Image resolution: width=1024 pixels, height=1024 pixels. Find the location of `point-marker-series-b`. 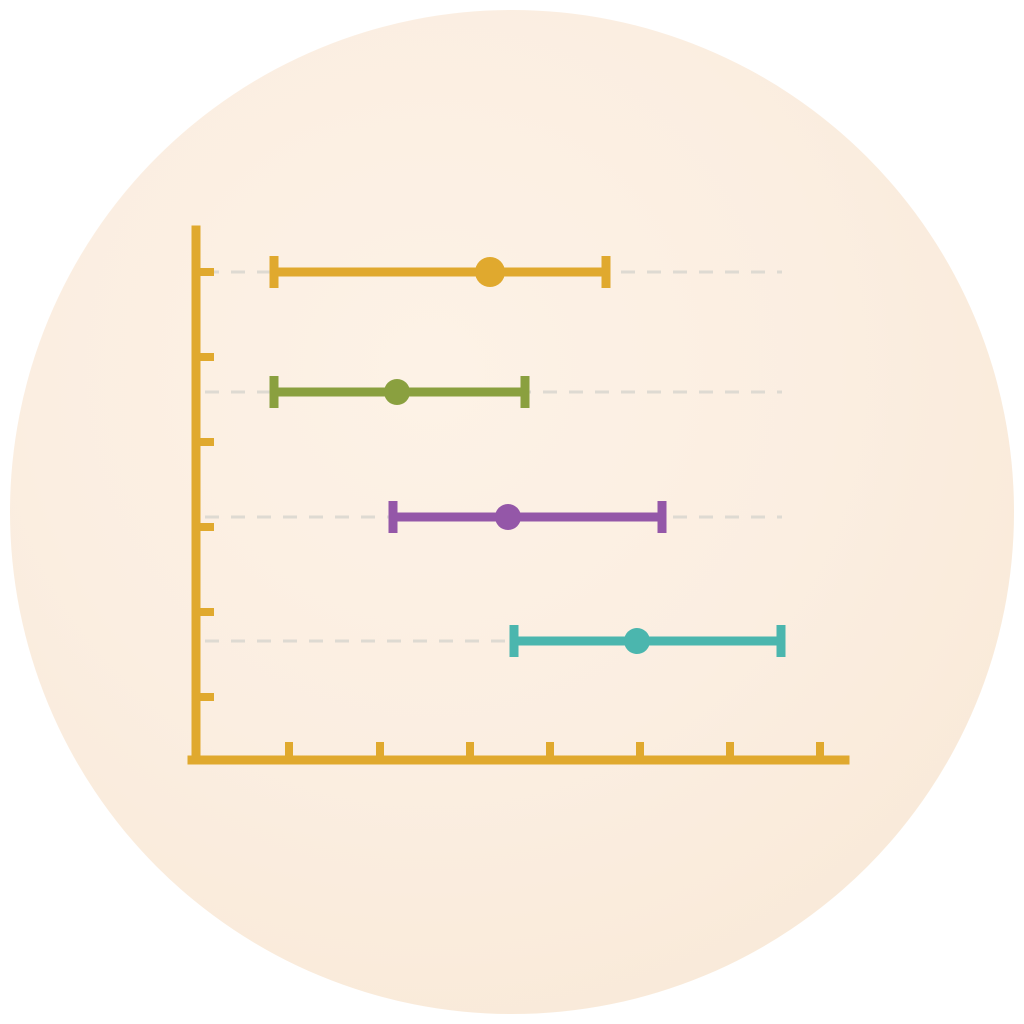

point-marker-series-b is located at coordinates (397, 392).